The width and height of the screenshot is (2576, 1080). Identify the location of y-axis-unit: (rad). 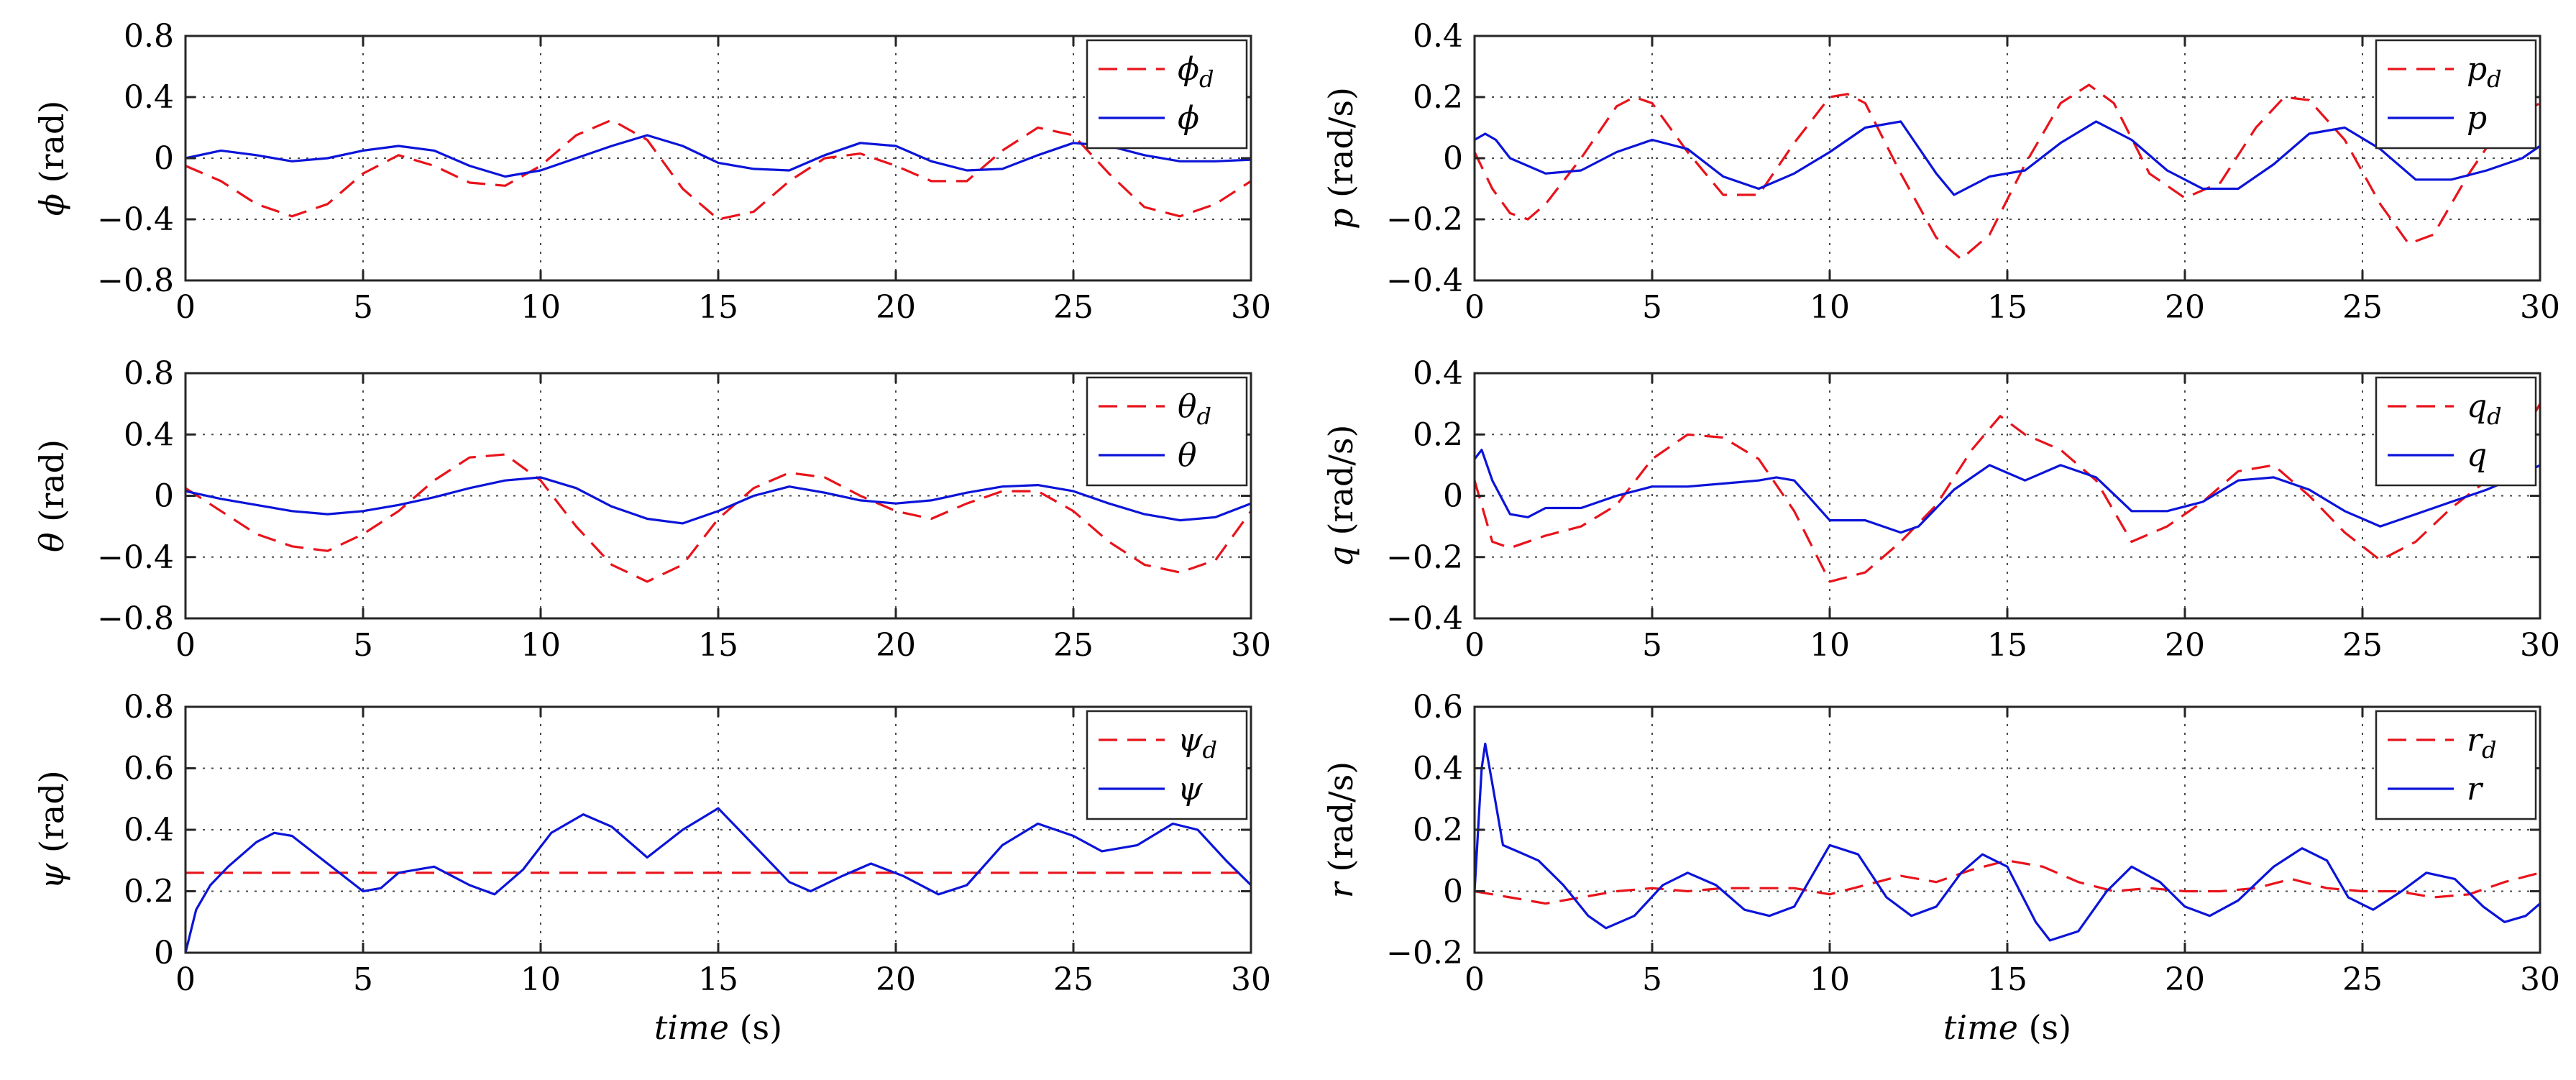
(51, 816).